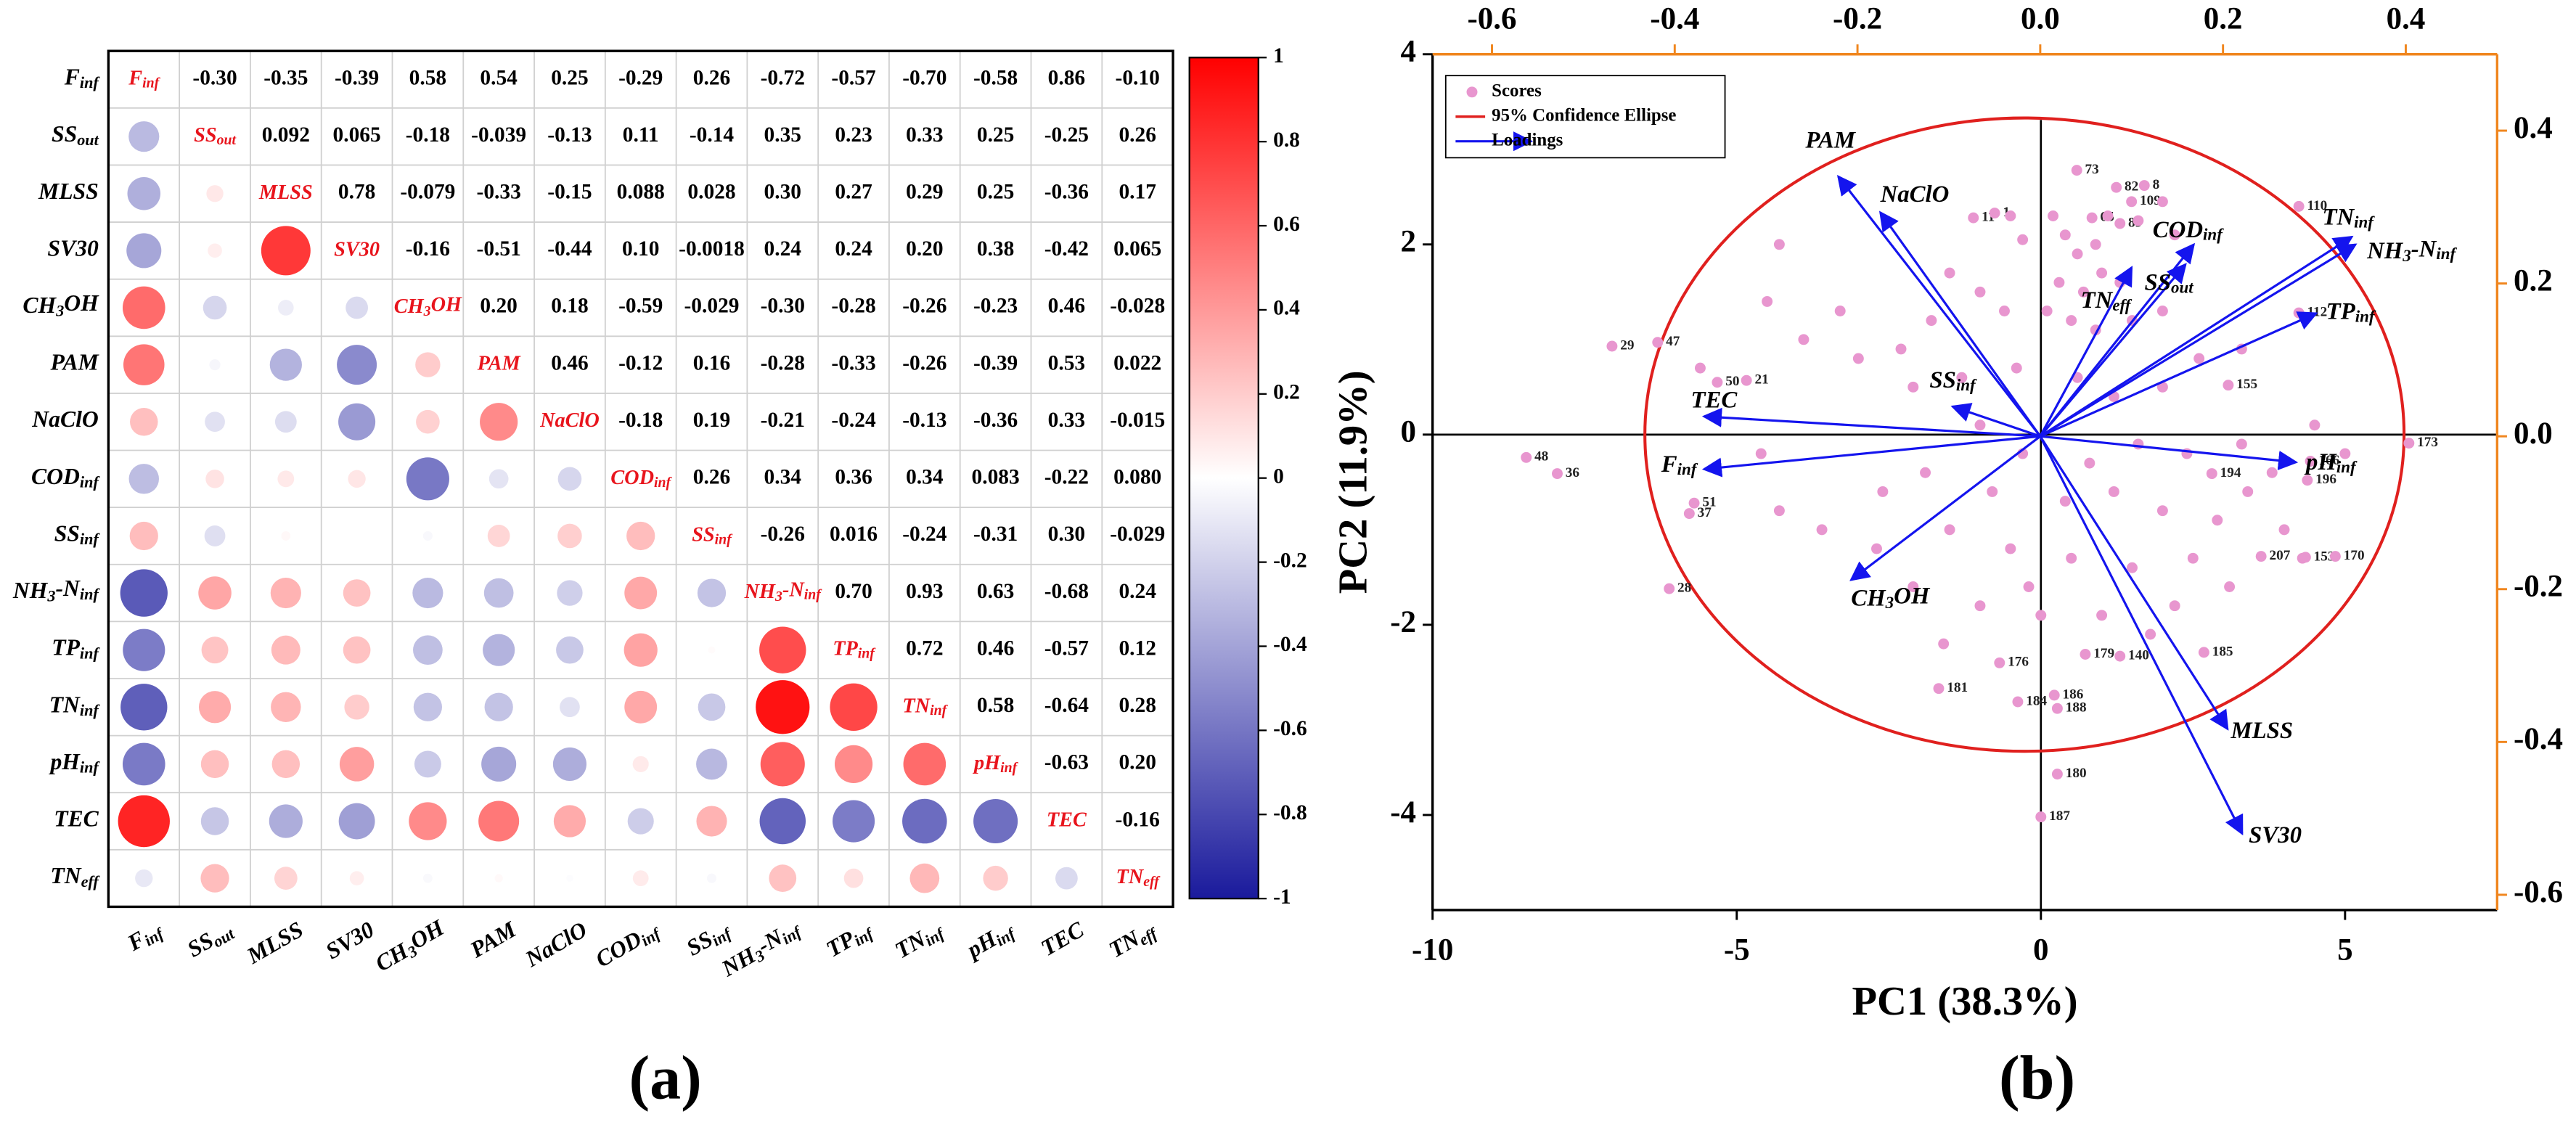 The width and height of the screenshot is (2576, 1122). Describe the element at coordinates (854, 192) in the screenshot. I see `value-label: 0.27` at that location.